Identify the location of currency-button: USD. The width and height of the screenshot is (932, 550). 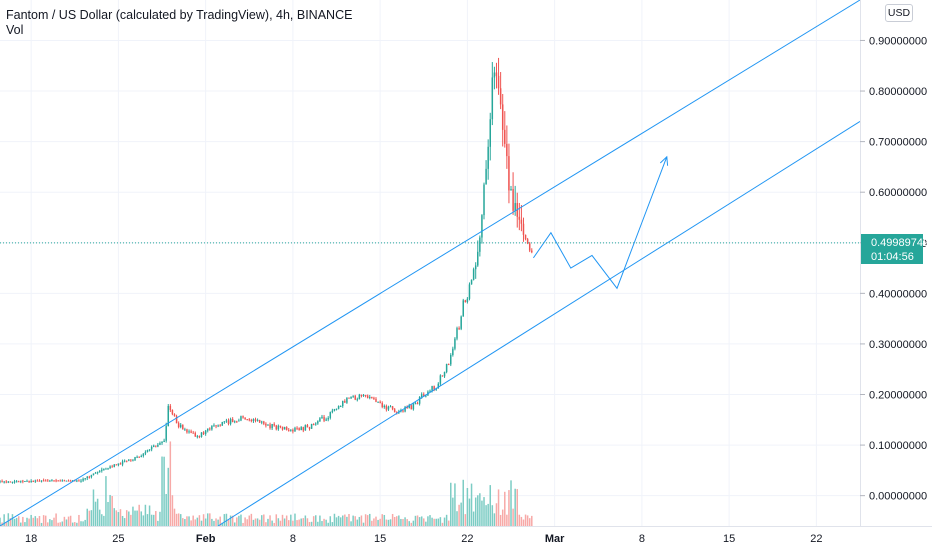
(899, 13).